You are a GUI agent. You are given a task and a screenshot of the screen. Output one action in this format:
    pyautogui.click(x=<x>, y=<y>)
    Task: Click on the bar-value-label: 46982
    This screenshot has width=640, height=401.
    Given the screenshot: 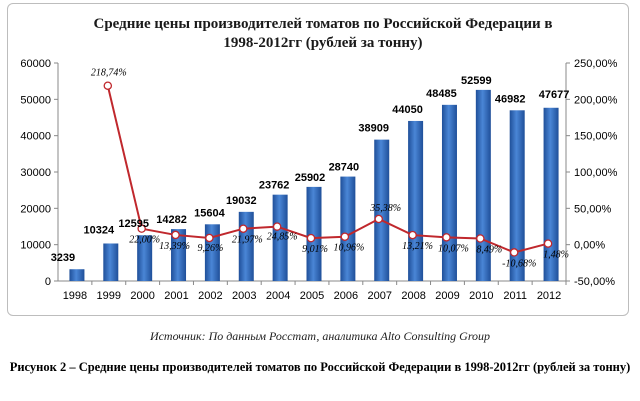 What is the action you would take?
    pyautogui.click(x=510, y=99)
    